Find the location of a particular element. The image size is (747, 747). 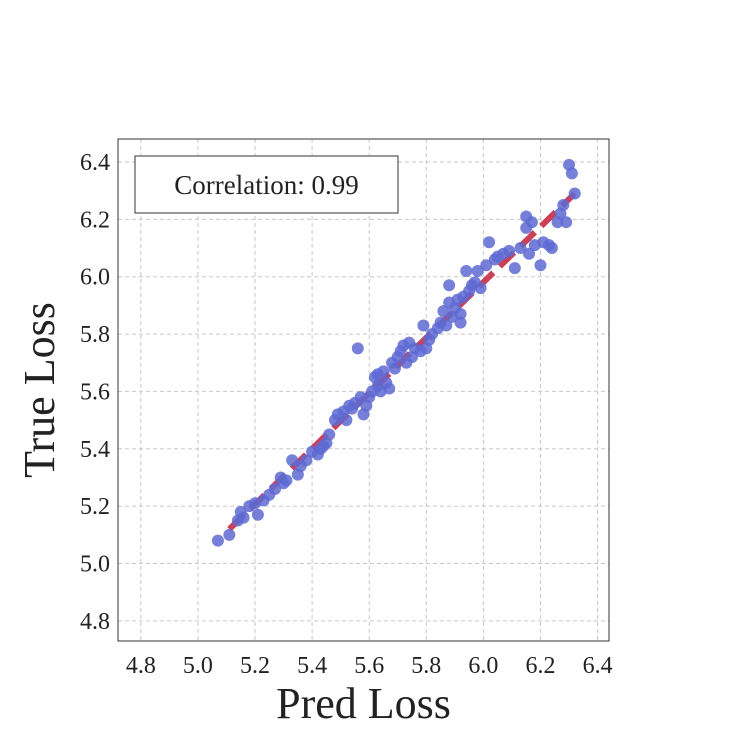

y-tick-label: 5.0 is located at coordinates (95, 565).